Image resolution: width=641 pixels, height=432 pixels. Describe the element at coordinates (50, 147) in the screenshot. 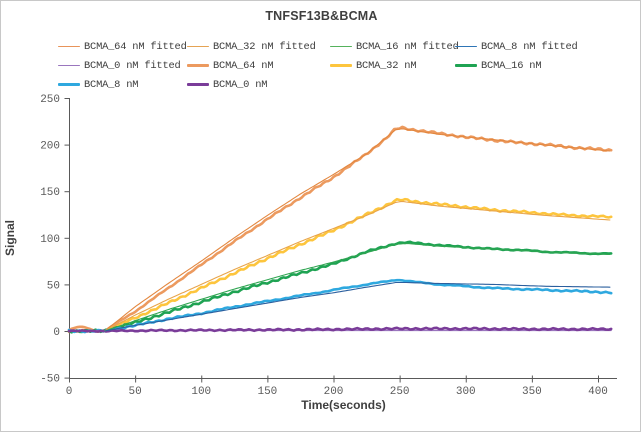

I see `y-tick-label: 200` at that location.